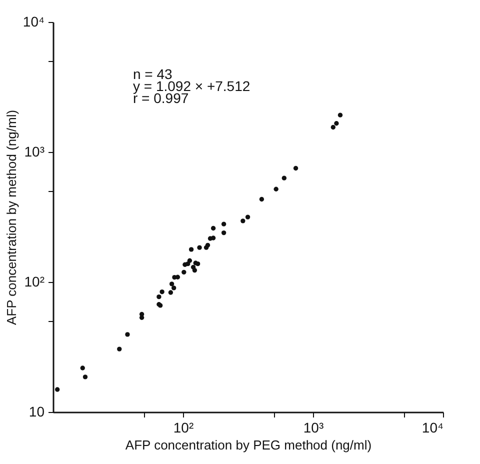  I want to click on y-tick-label: 10³, so click(34, 152).